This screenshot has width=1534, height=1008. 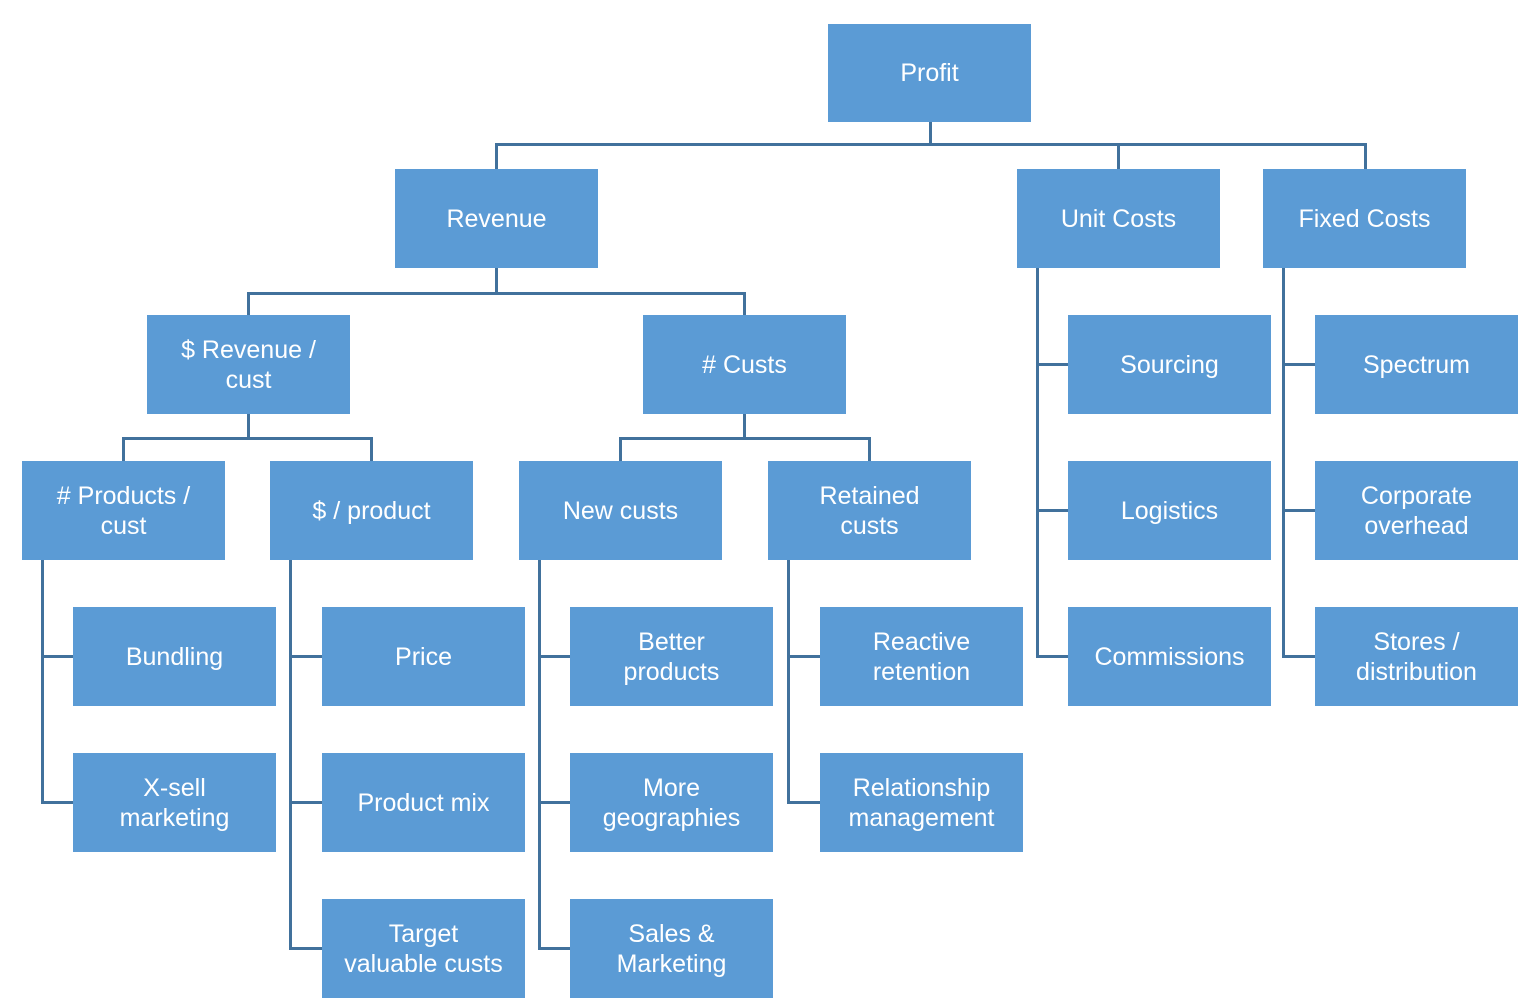 I want to click on node-price: Price, so click(x=423, y=656).